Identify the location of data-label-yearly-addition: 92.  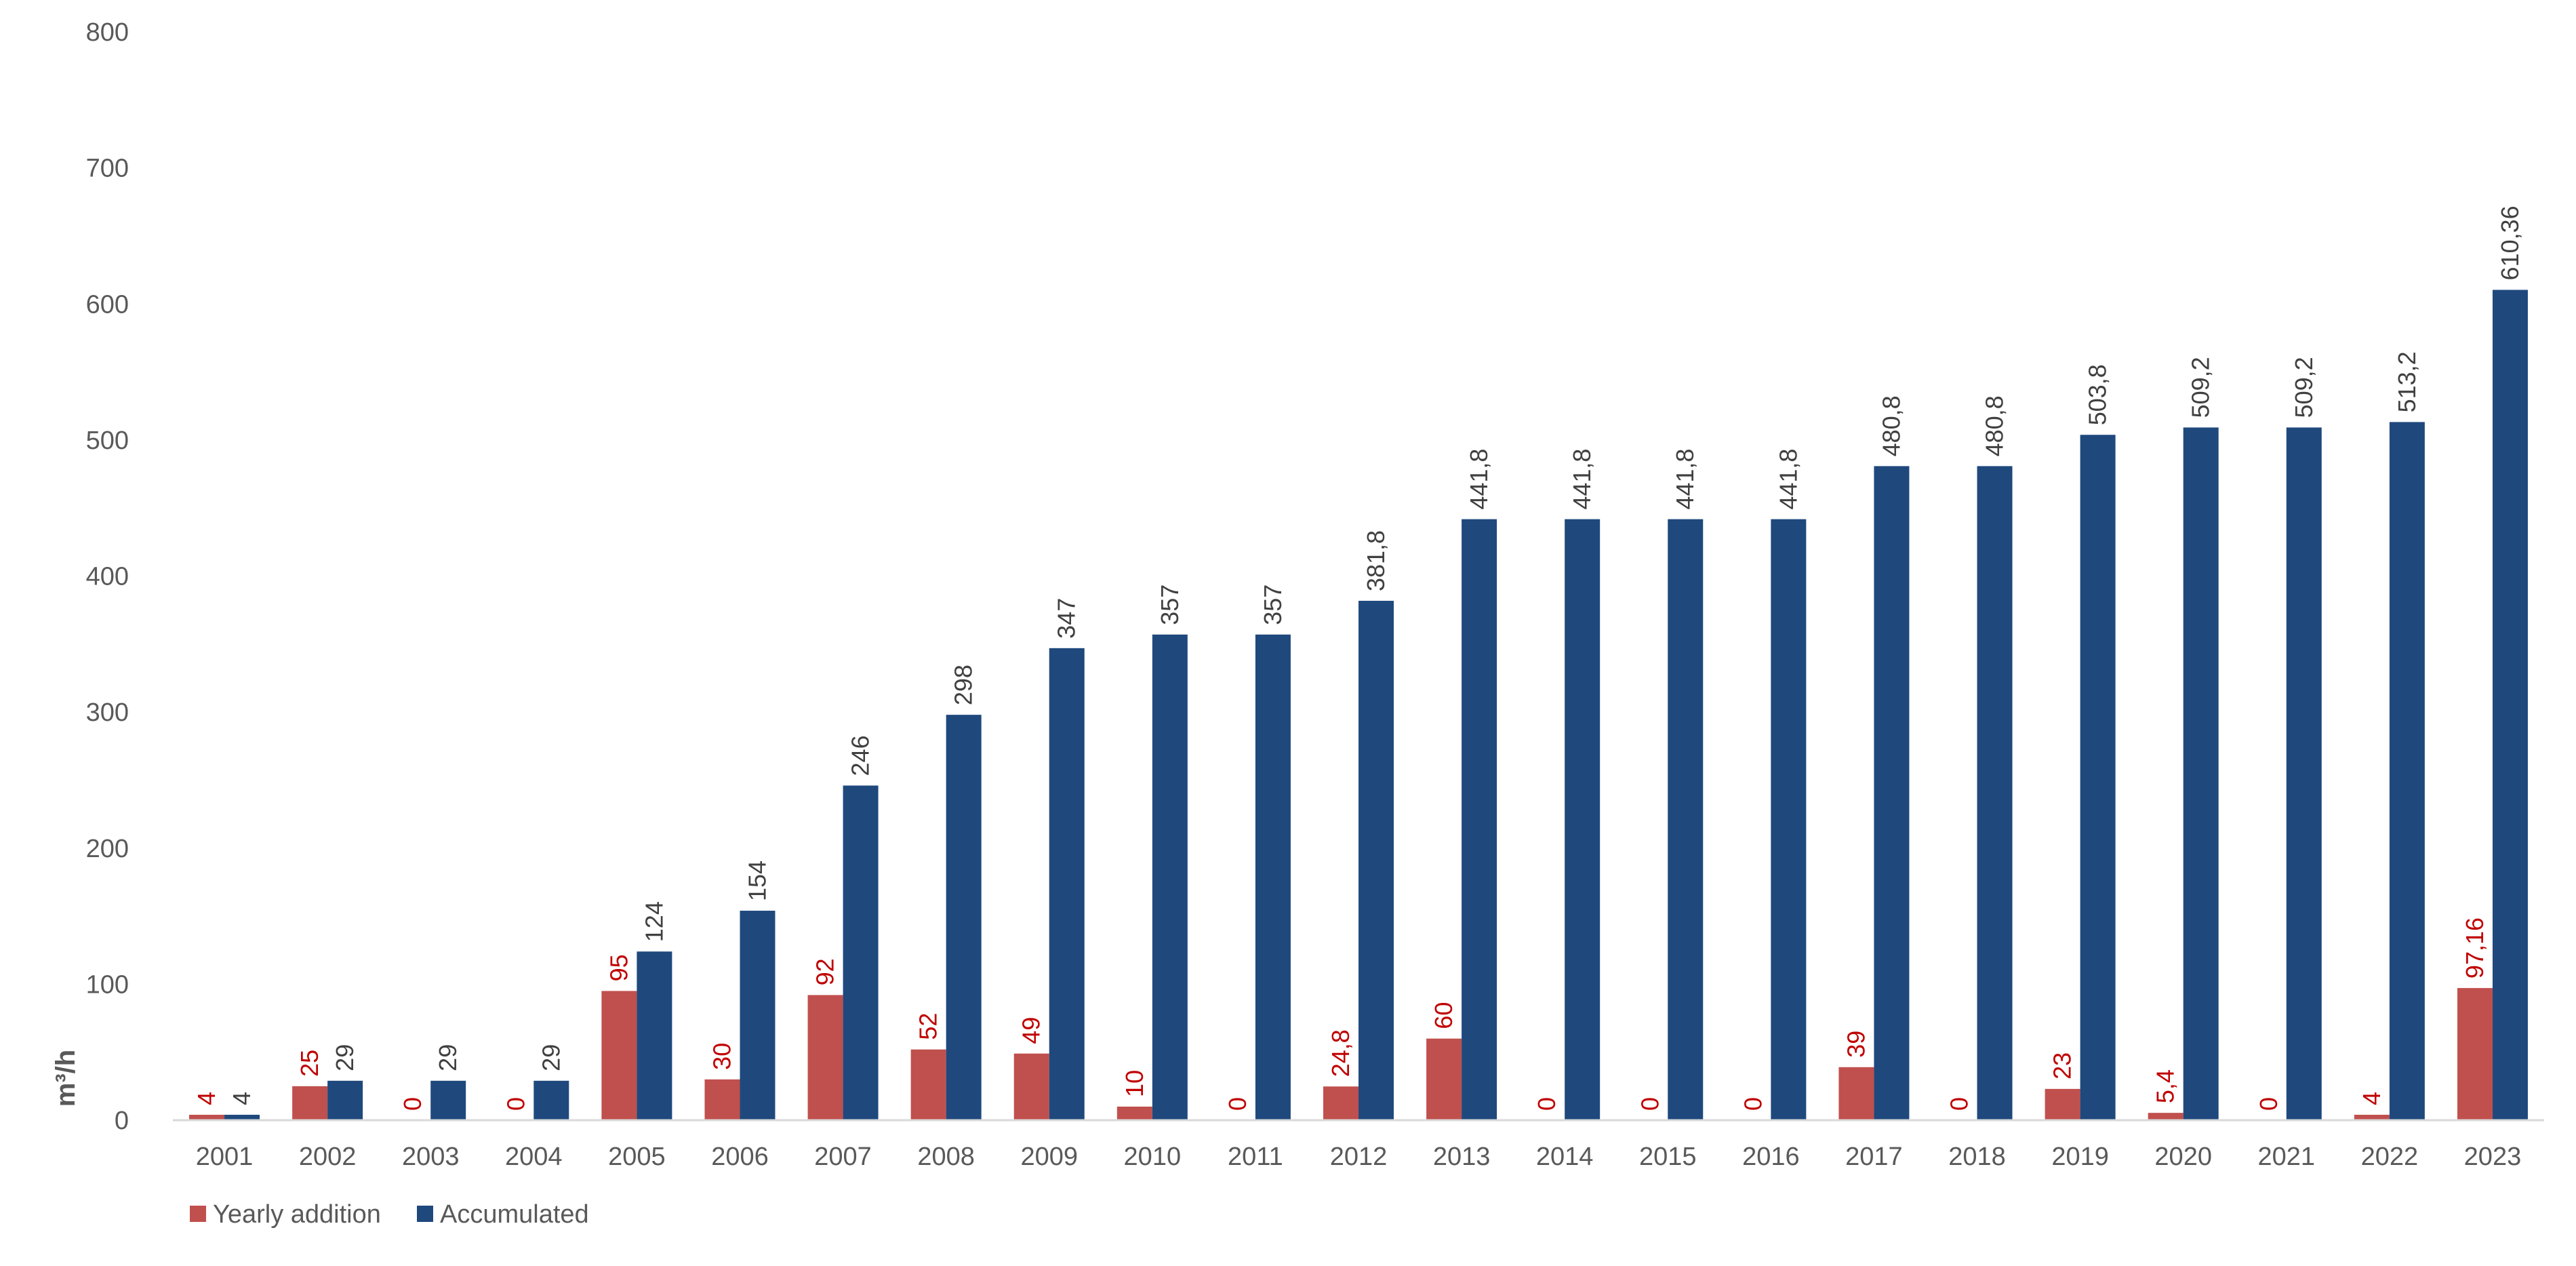
(825, 972).